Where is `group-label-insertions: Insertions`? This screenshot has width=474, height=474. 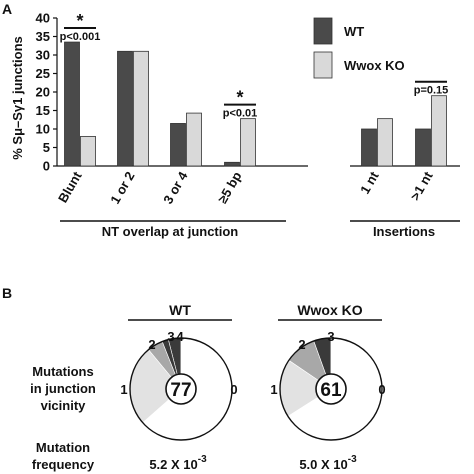 group-label-insertions: Insertions is located at coordinates (404, 231).